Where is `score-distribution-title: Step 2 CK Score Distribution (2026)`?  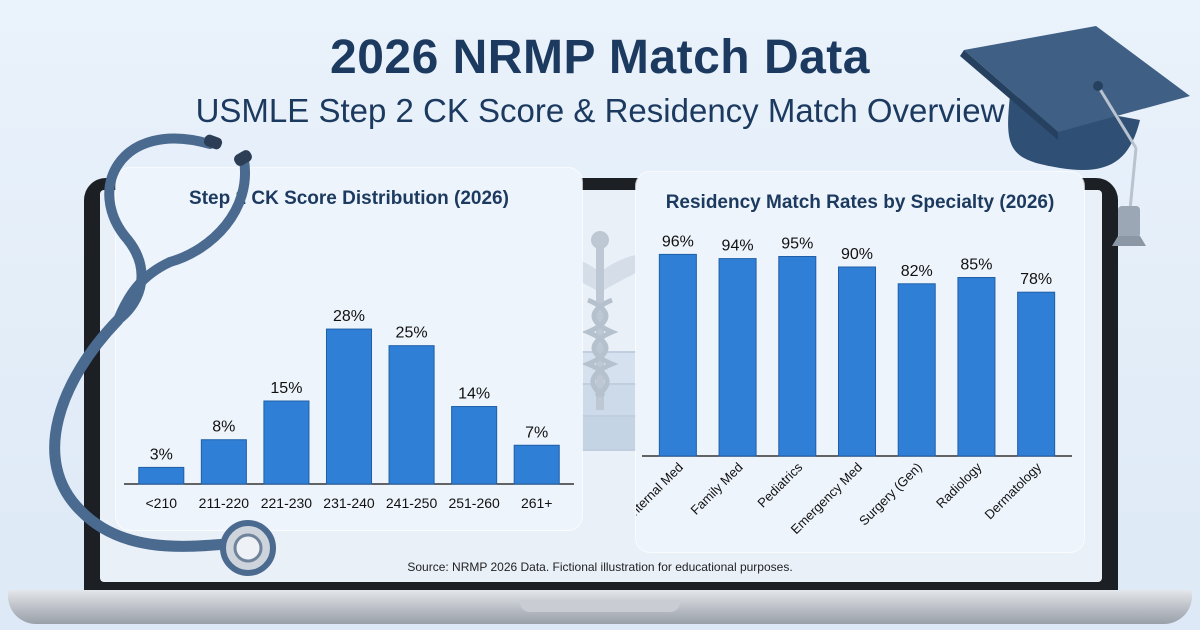
score-distribution-title: Step 2 CK Score Distribution (2026) is located at coordinates (349, 198).